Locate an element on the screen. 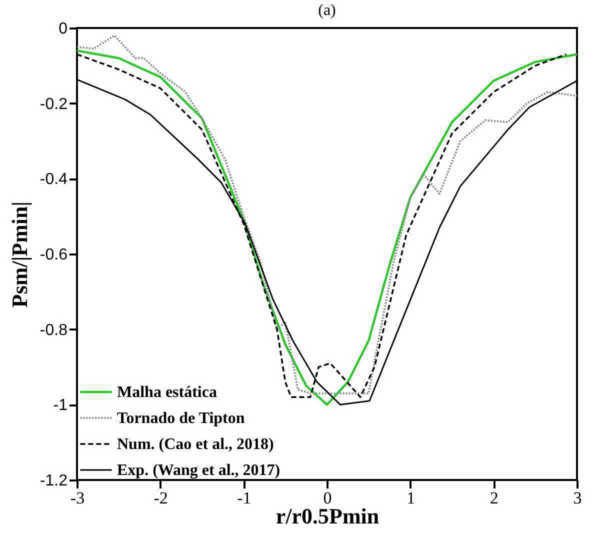  x-tick-label: 2 is located at coordinates (494, 498).